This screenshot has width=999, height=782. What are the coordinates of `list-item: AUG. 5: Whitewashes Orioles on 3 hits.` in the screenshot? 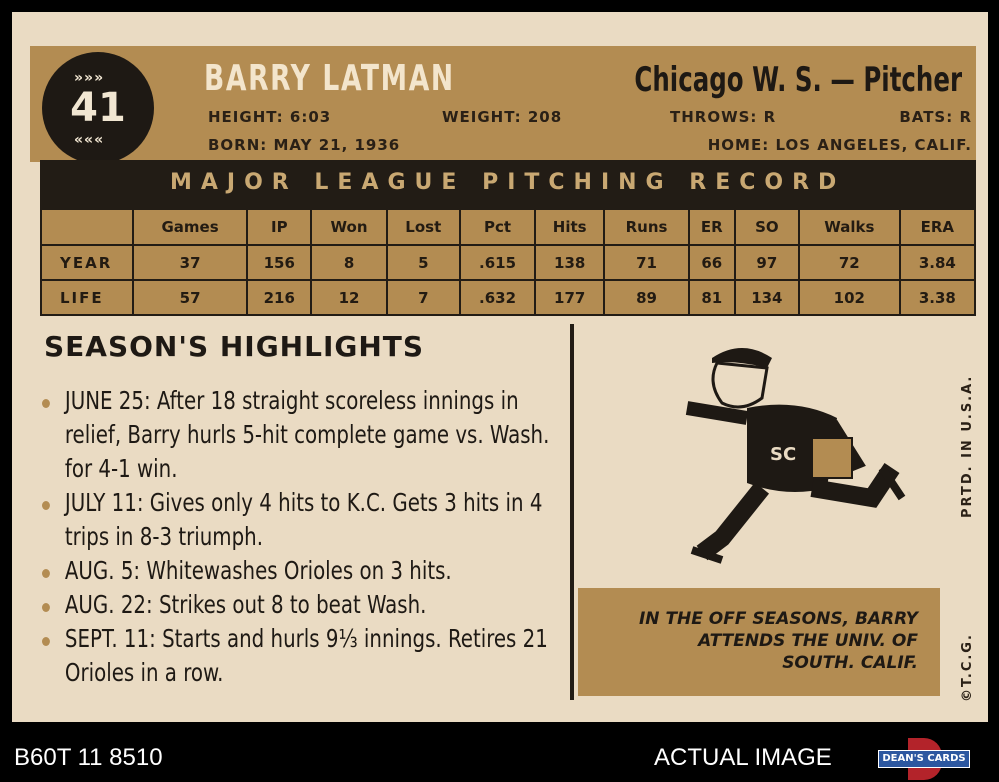 It's located at (306, 571).